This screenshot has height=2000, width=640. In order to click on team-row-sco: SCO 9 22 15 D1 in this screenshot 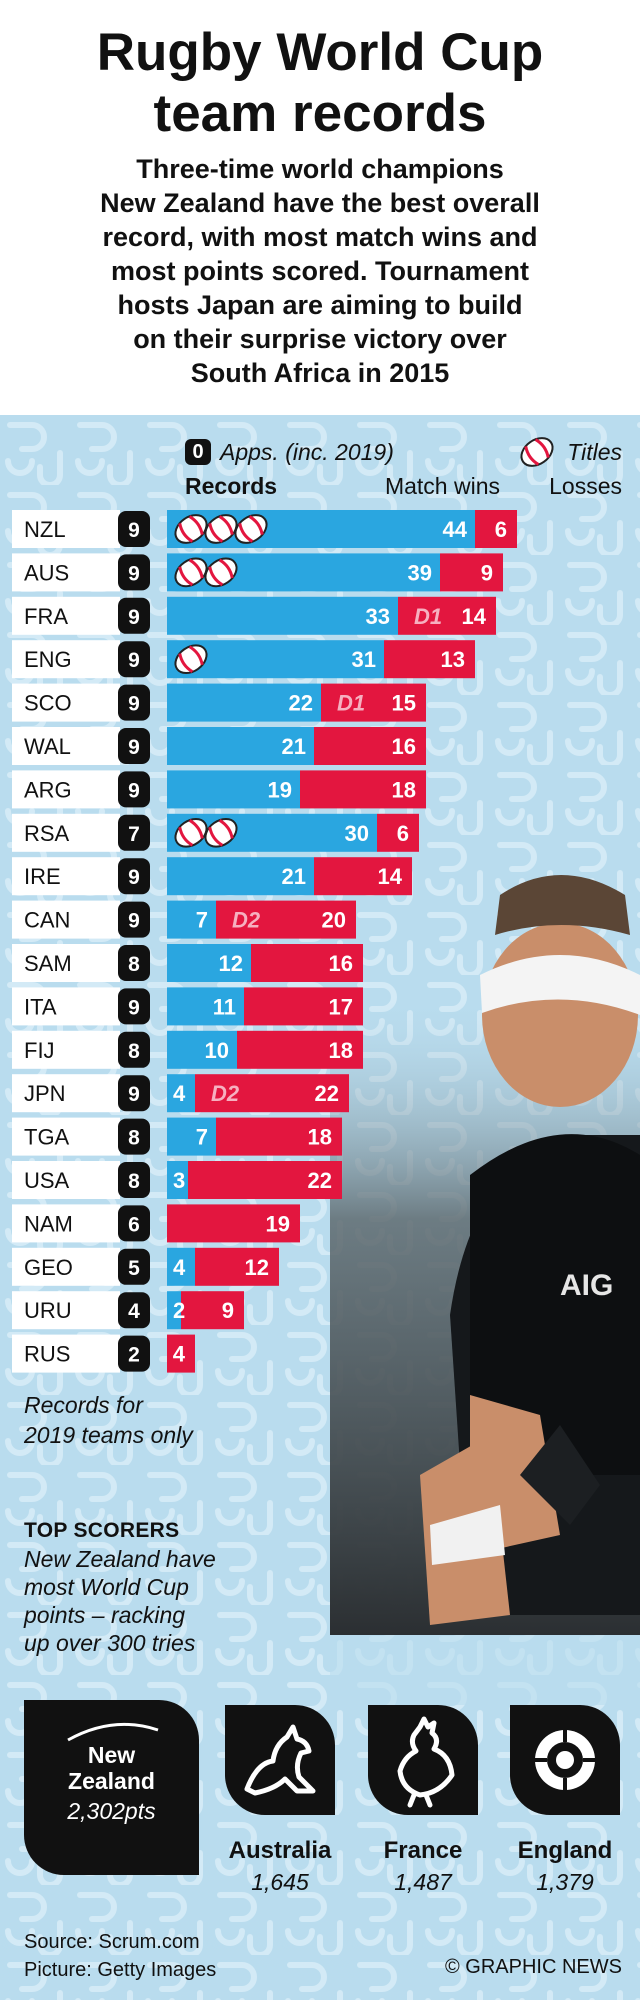, I will do `click(219, 702)`.